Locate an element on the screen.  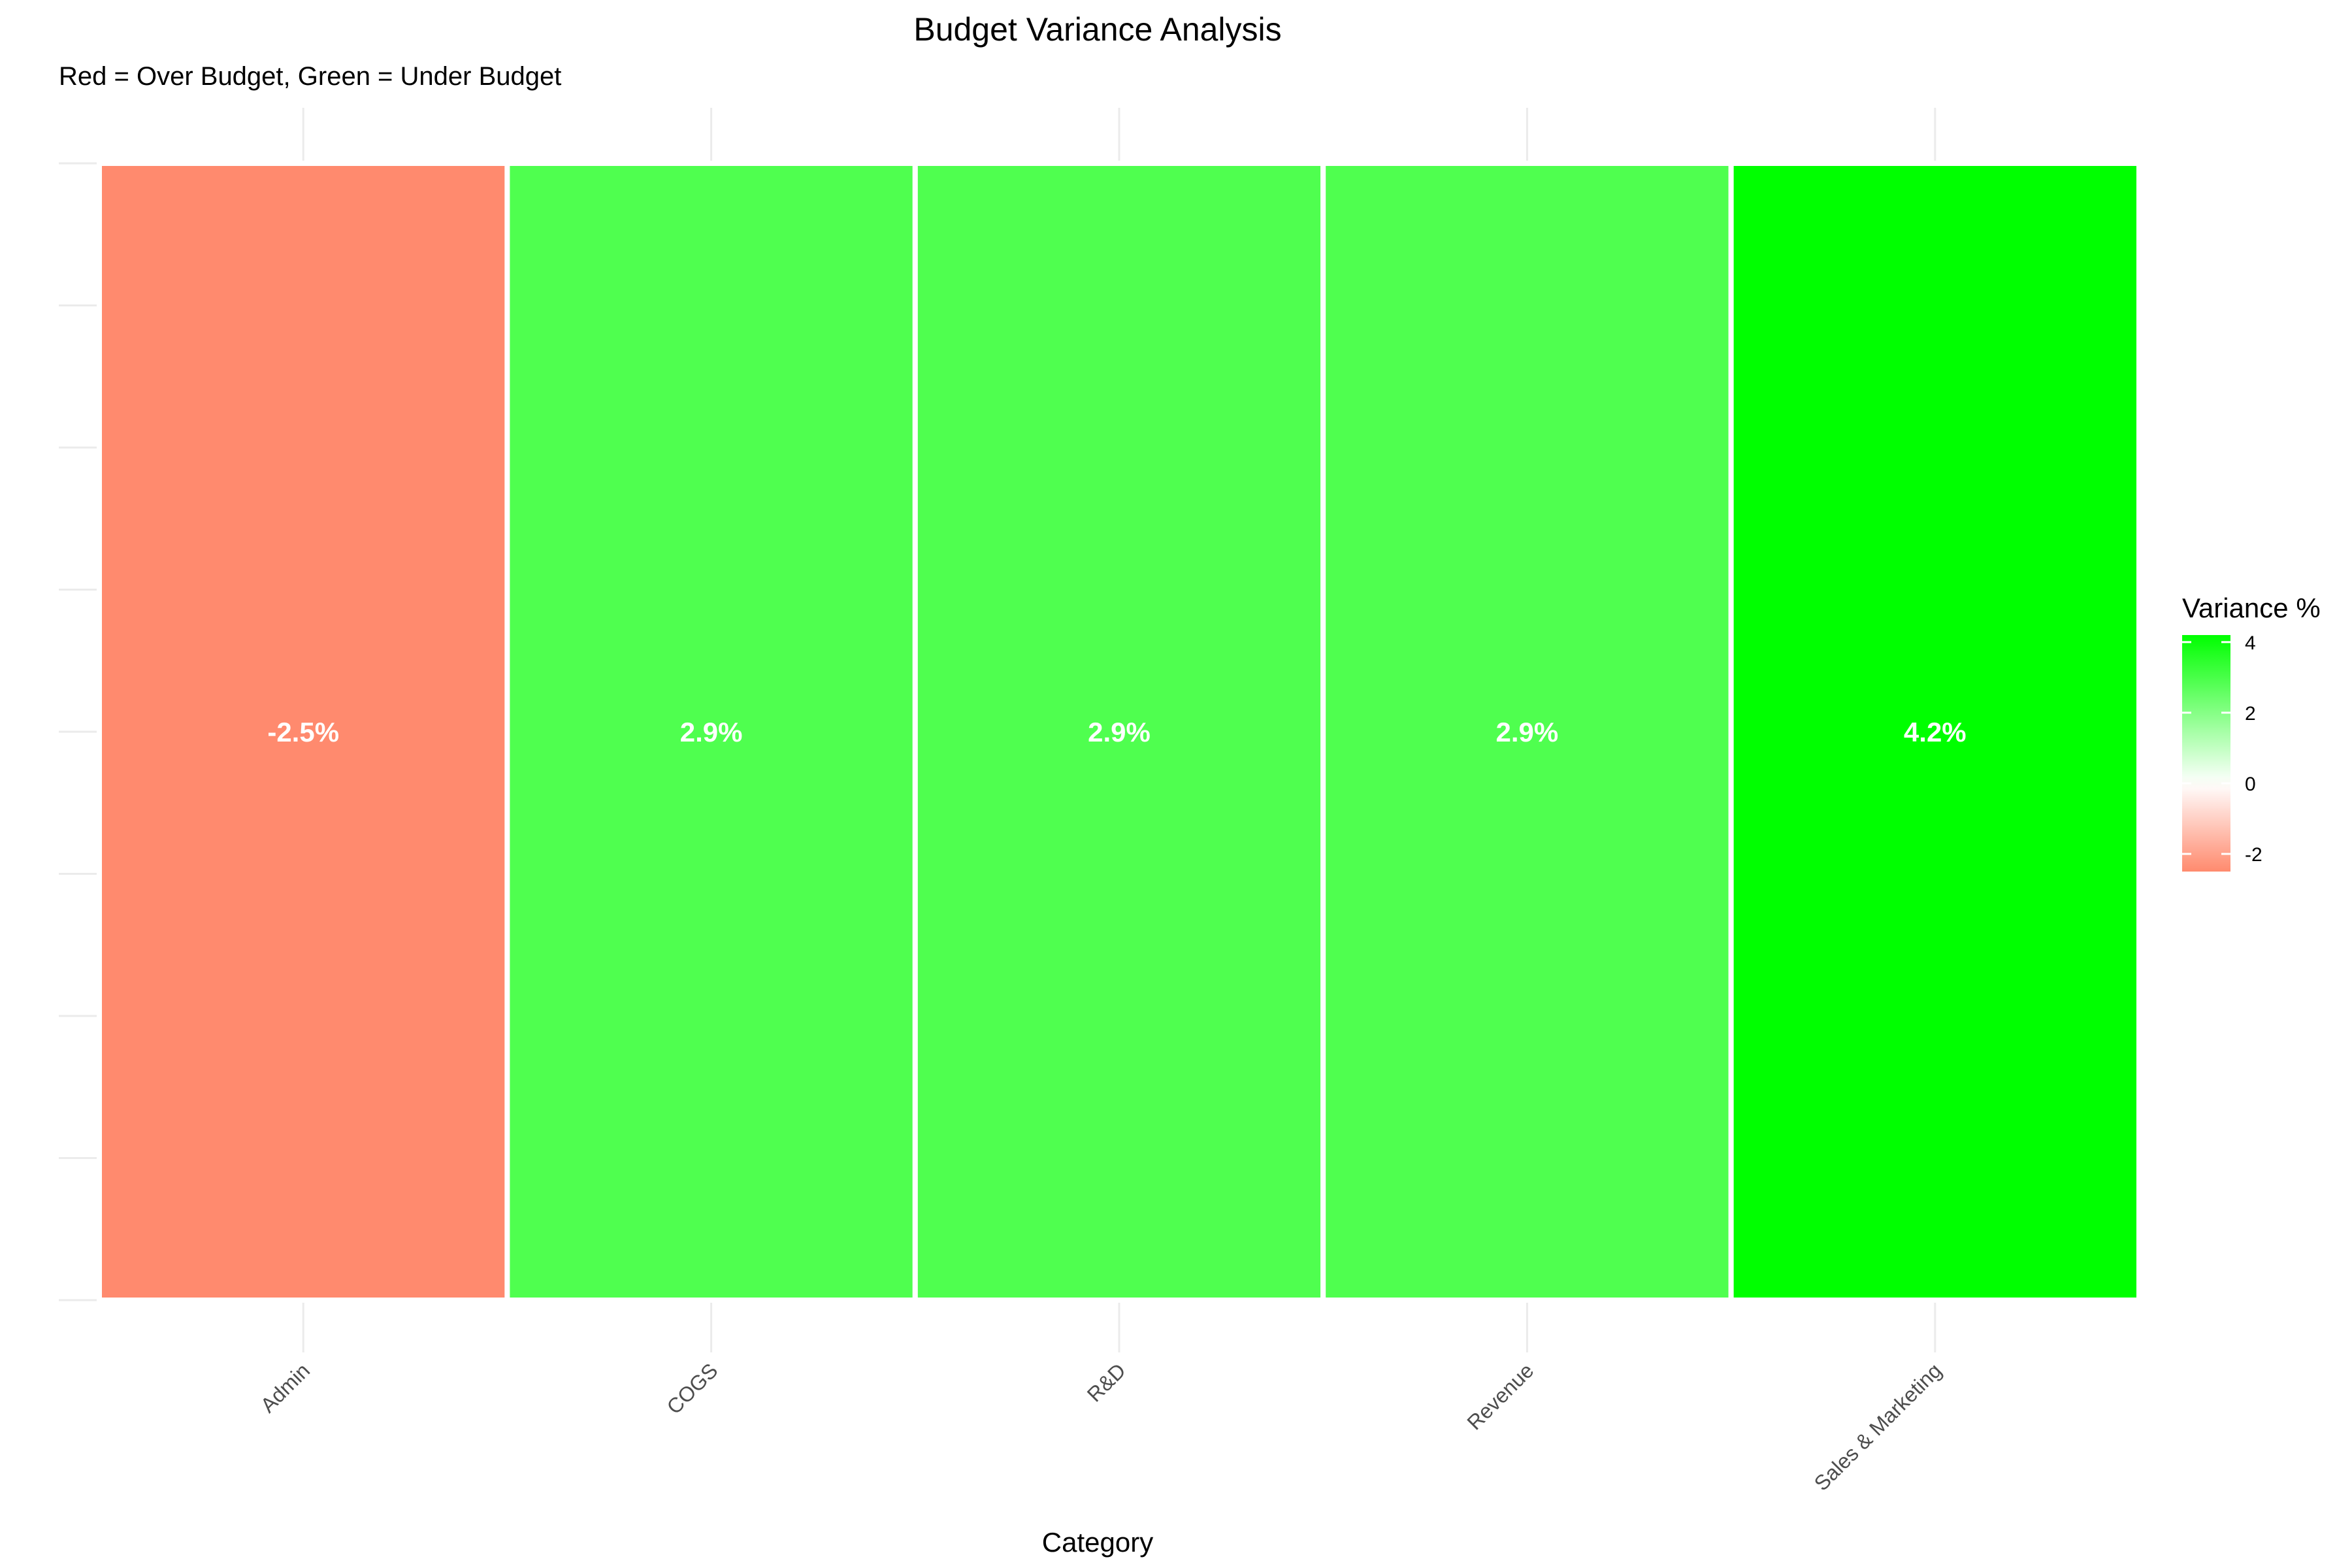
x-tick-label: COGS is located at coordinates (692, 1388).